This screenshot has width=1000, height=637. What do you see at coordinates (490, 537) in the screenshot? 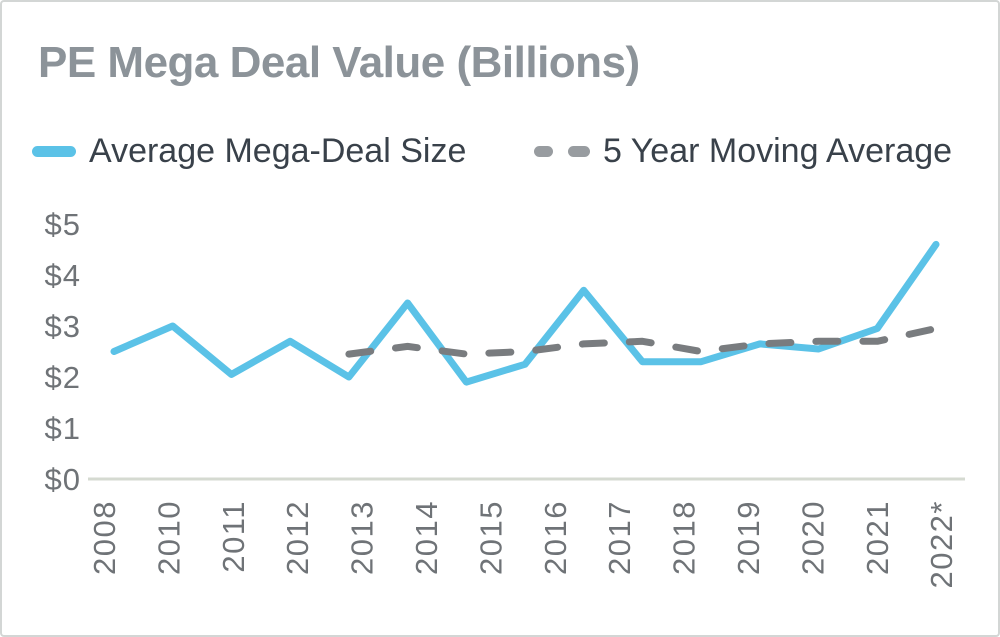
I see `x-axis-tick: 2015` at bounding box center [490, 537].